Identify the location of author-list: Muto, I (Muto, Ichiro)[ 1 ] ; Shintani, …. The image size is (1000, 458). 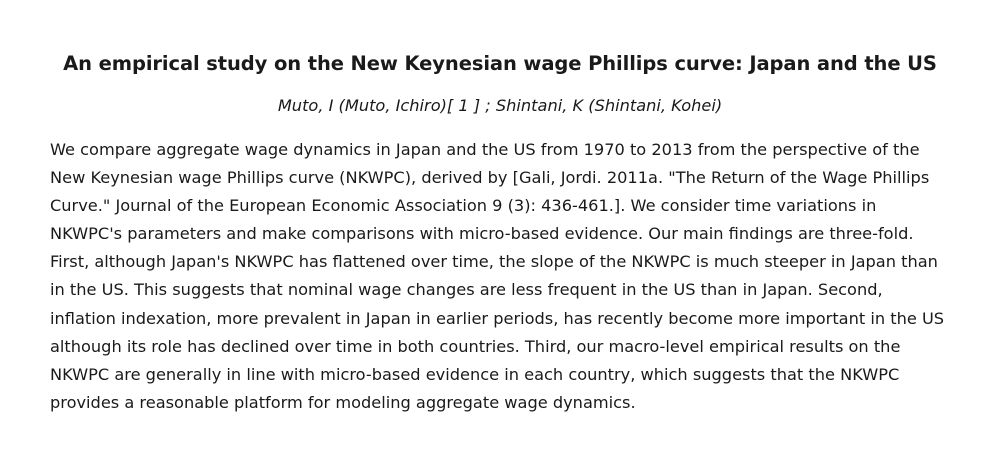
(500, 105).